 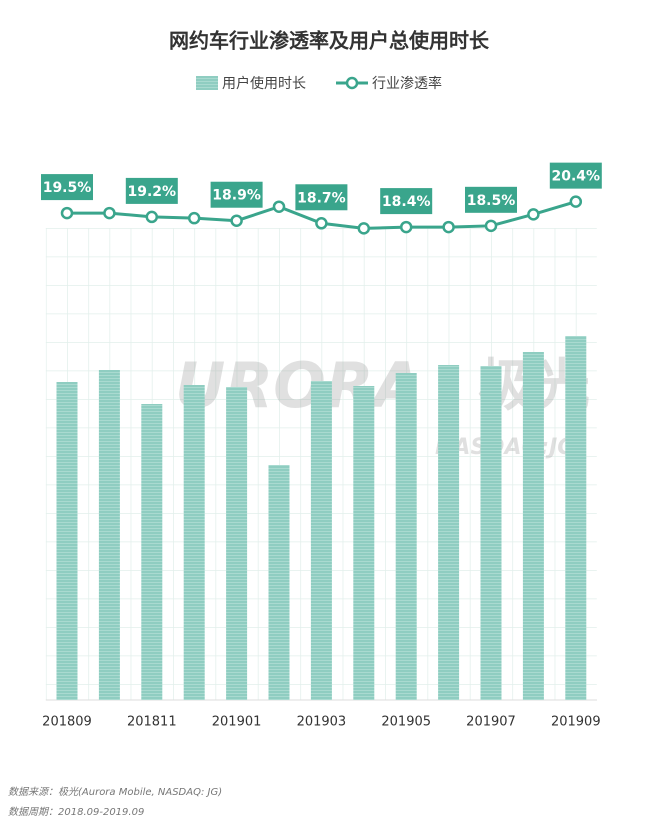 I want to click on x-tick-label: 201909, so click(x=576, y=722).